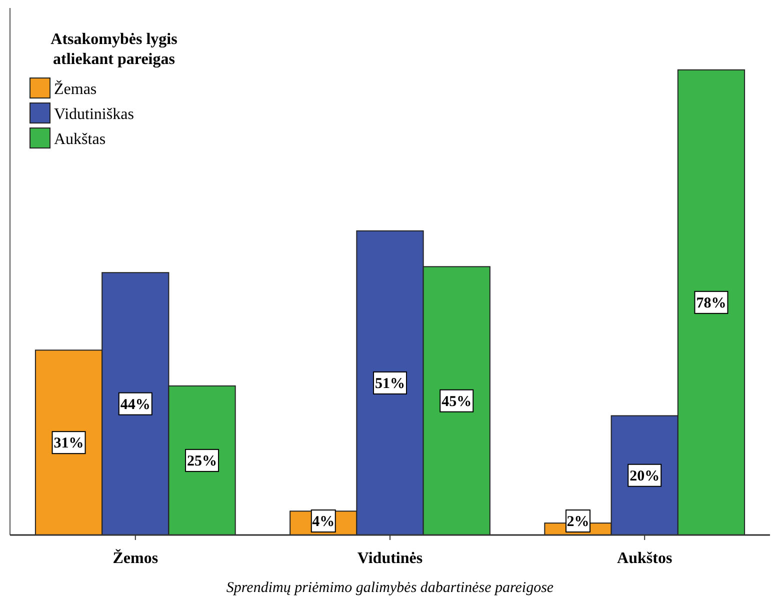 This screenshot has height=602, width=771. I want to click on legend-label: Aukštas, so click(80, 139).